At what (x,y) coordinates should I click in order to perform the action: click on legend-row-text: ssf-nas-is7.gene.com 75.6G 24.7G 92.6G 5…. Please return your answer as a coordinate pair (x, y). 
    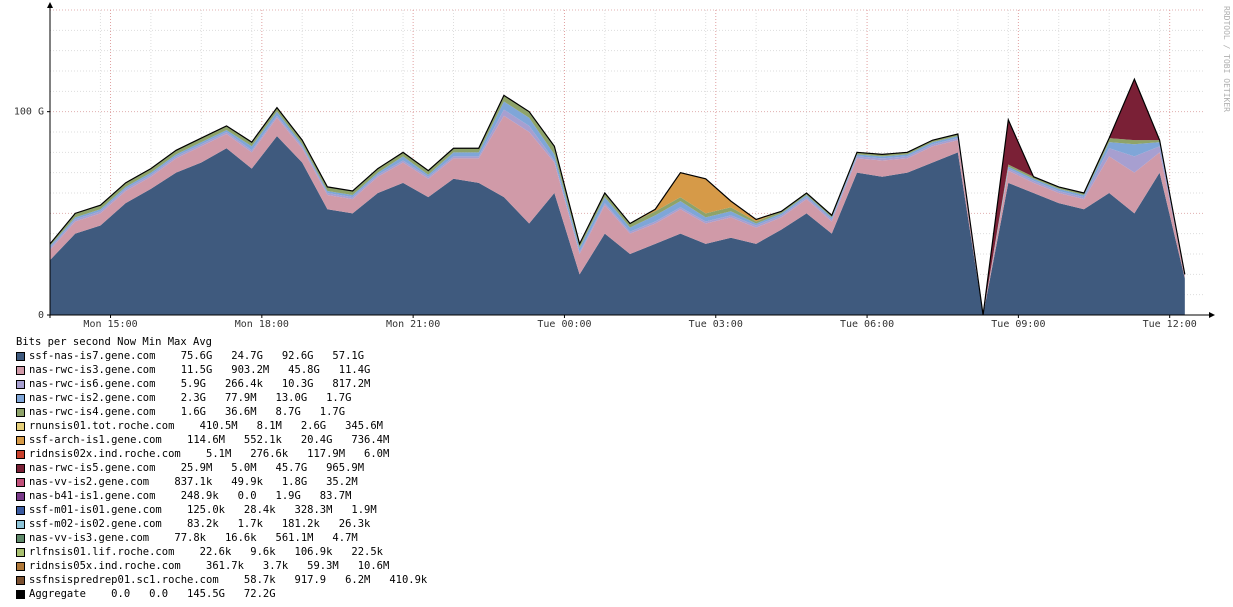
    Looking at the image, I should click on (197, 356).